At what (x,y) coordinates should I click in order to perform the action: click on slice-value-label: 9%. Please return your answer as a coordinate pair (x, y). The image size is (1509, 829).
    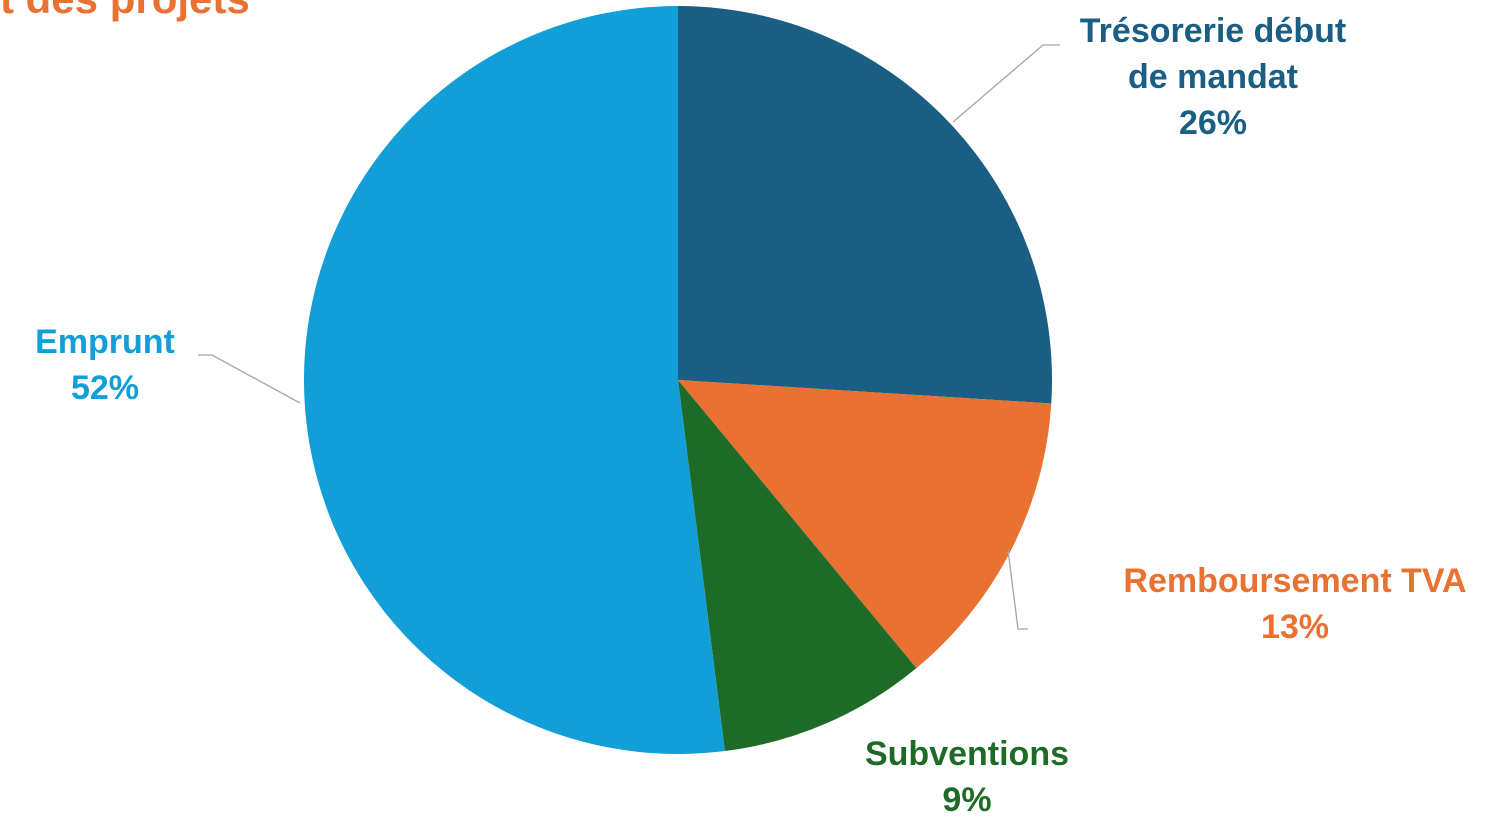
    Looking at the image, I should click on (966, 800).